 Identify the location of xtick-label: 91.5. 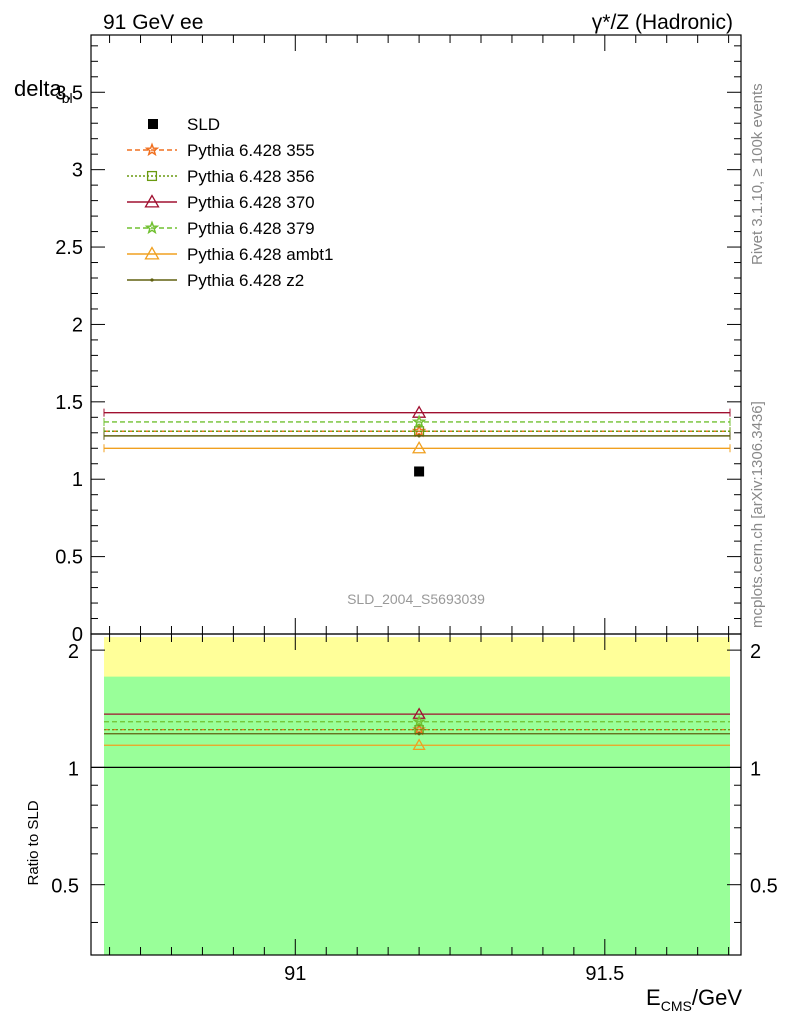
(604, 974).